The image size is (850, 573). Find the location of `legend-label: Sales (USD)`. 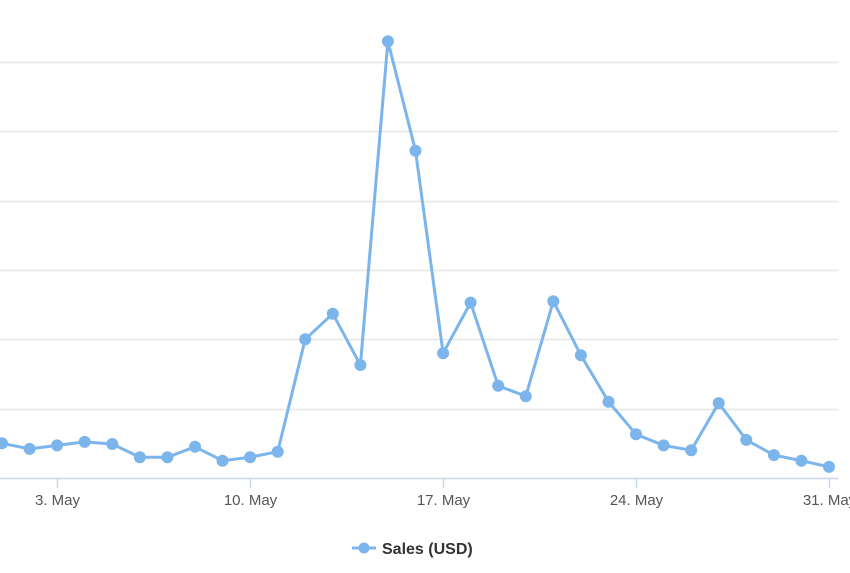

legend-label: Sales (USD) is located at coordinates (427, 549).